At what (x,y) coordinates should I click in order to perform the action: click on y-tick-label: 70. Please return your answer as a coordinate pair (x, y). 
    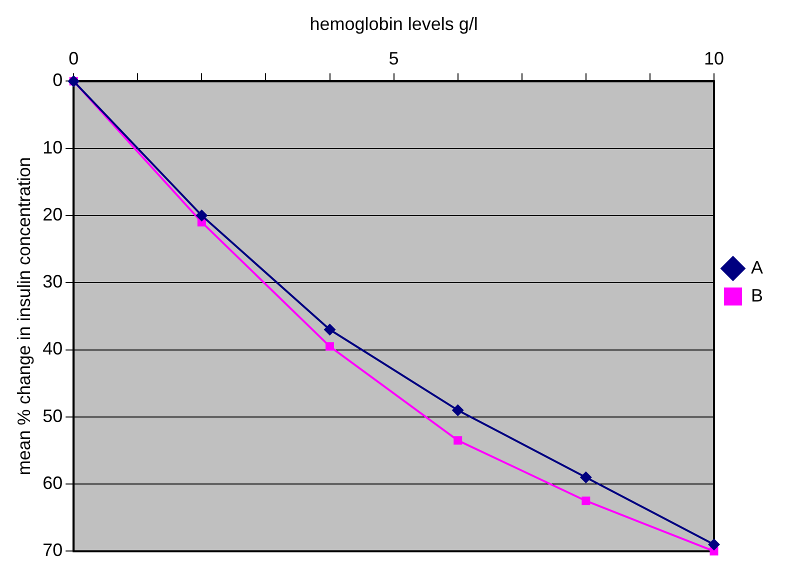
    Looking at the image, I should click on (52, 550).